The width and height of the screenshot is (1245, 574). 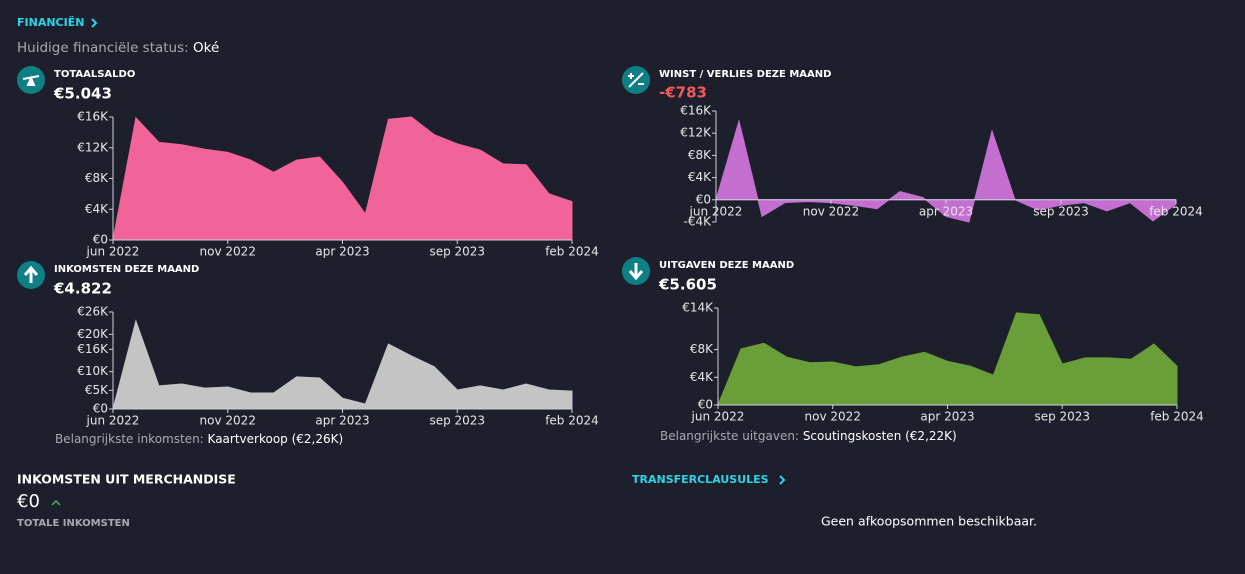 I want to click on headline-value: €5.043, so click(x=82, y=94).